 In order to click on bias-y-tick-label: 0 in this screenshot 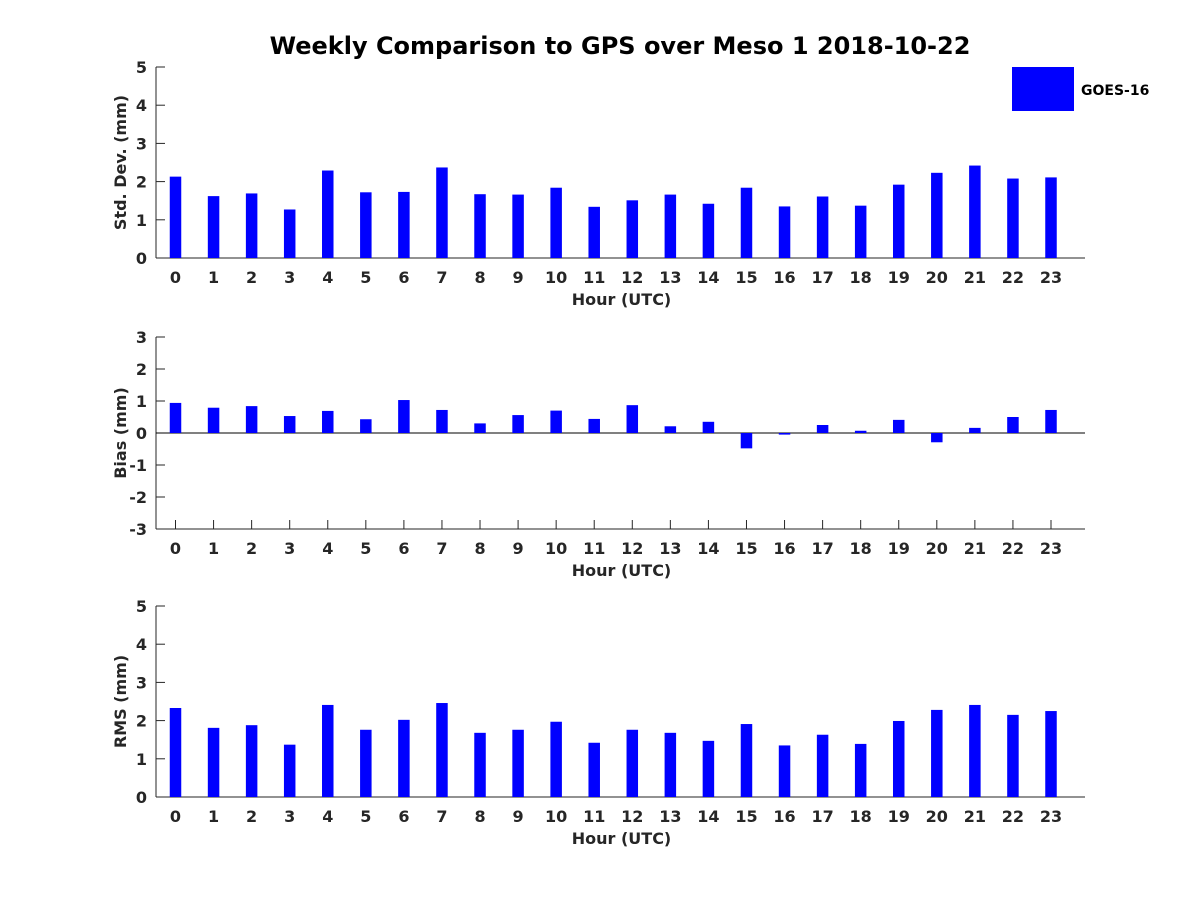, I will do `click(141, 433)`.